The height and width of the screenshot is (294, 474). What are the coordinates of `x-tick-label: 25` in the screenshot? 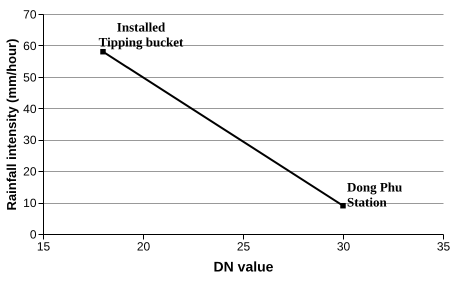 It's located at (243, 247).